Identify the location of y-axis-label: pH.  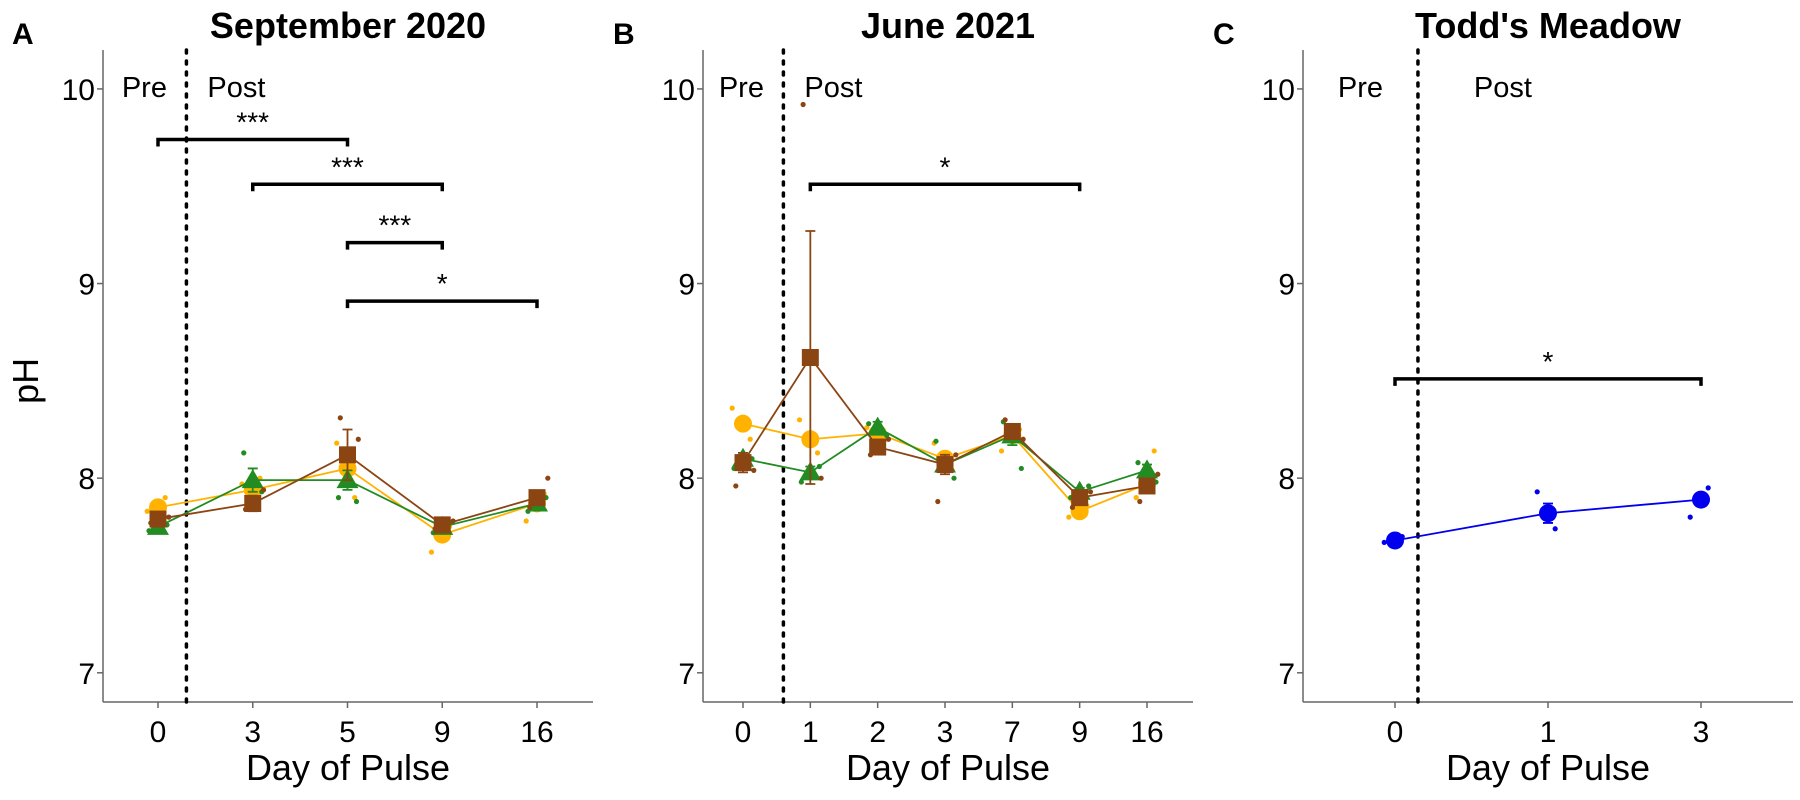
(25, 381).